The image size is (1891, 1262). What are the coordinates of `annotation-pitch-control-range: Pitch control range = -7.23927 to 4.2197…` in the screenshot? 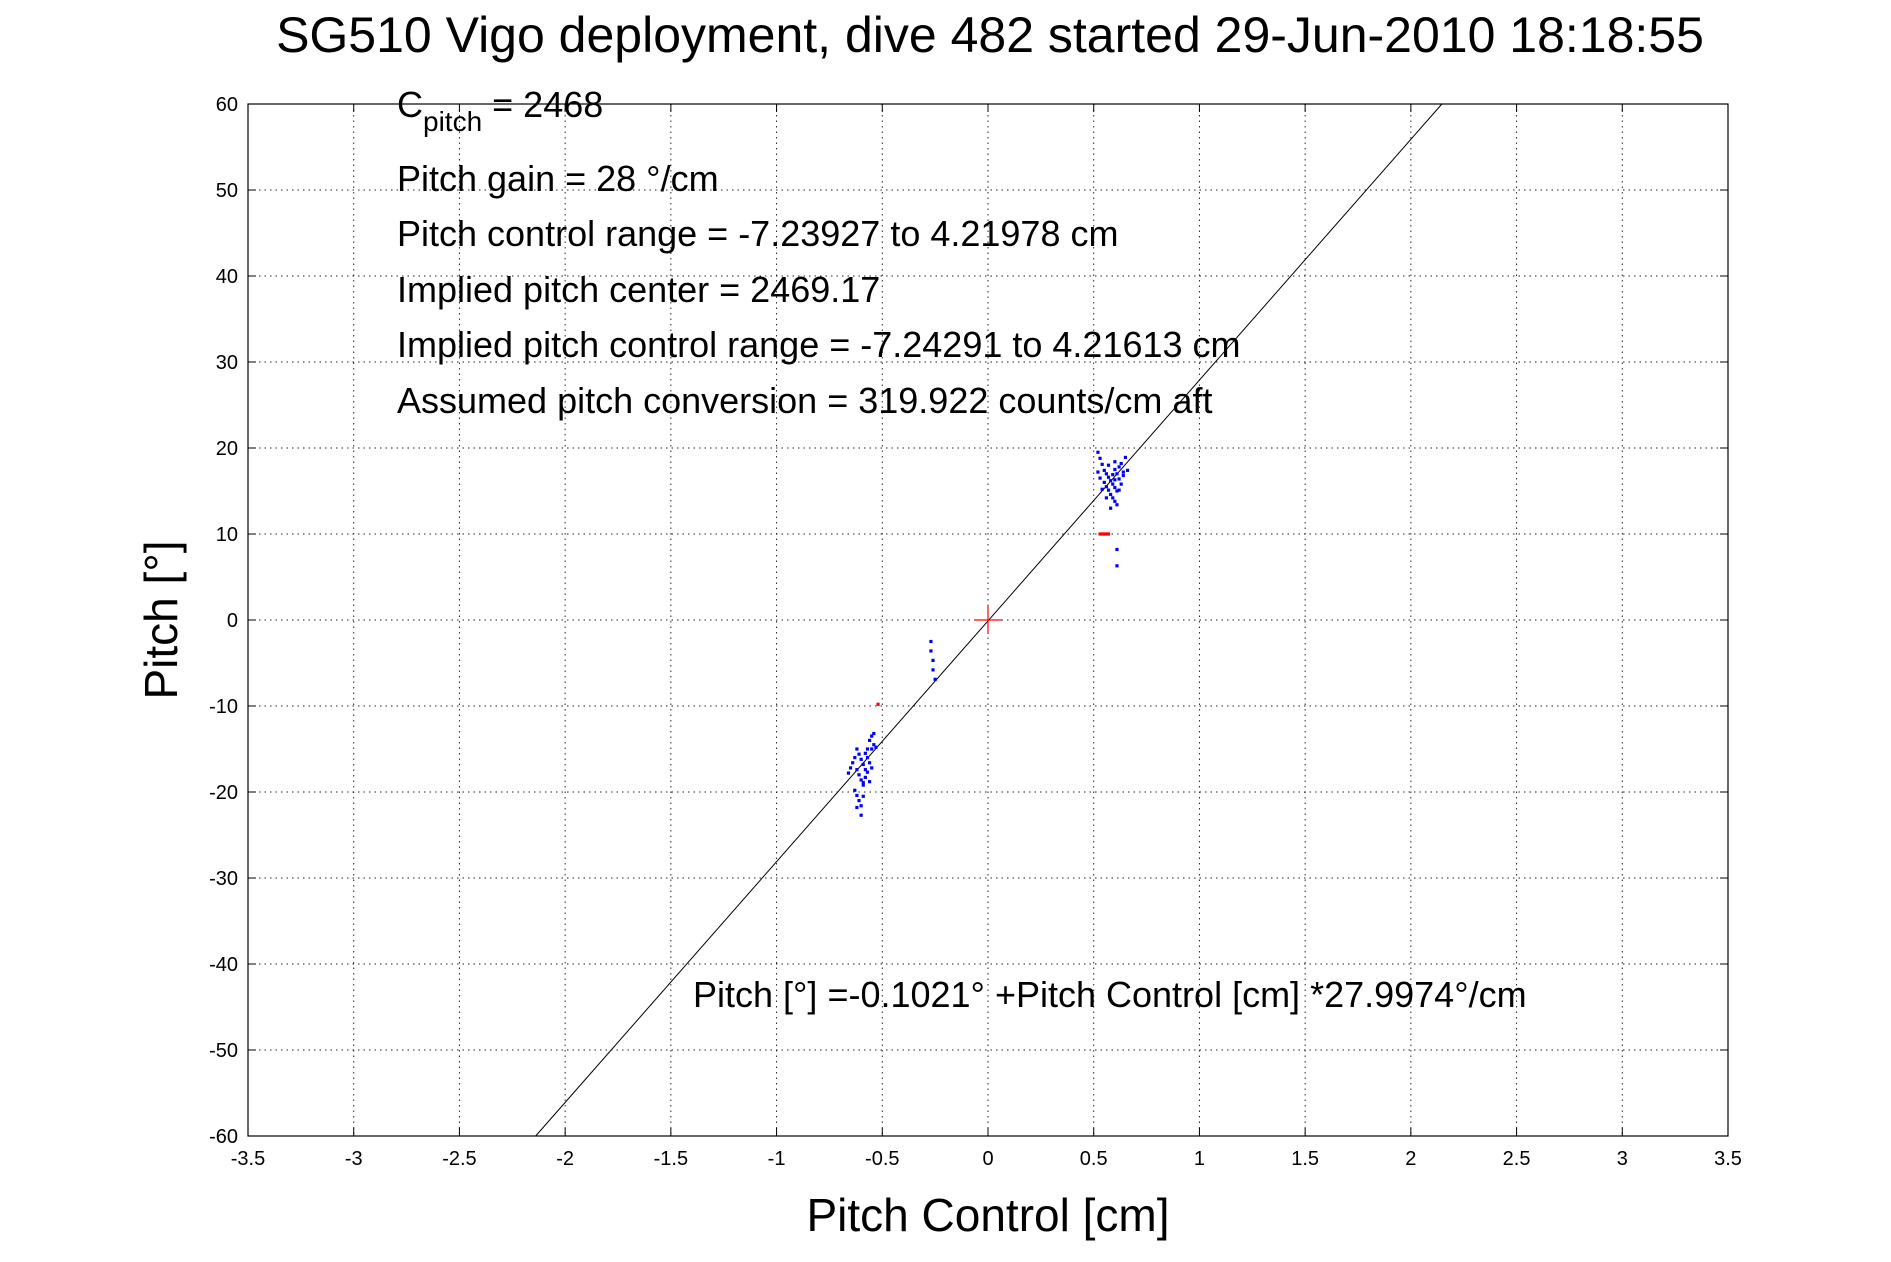 It's located at (757, 233).